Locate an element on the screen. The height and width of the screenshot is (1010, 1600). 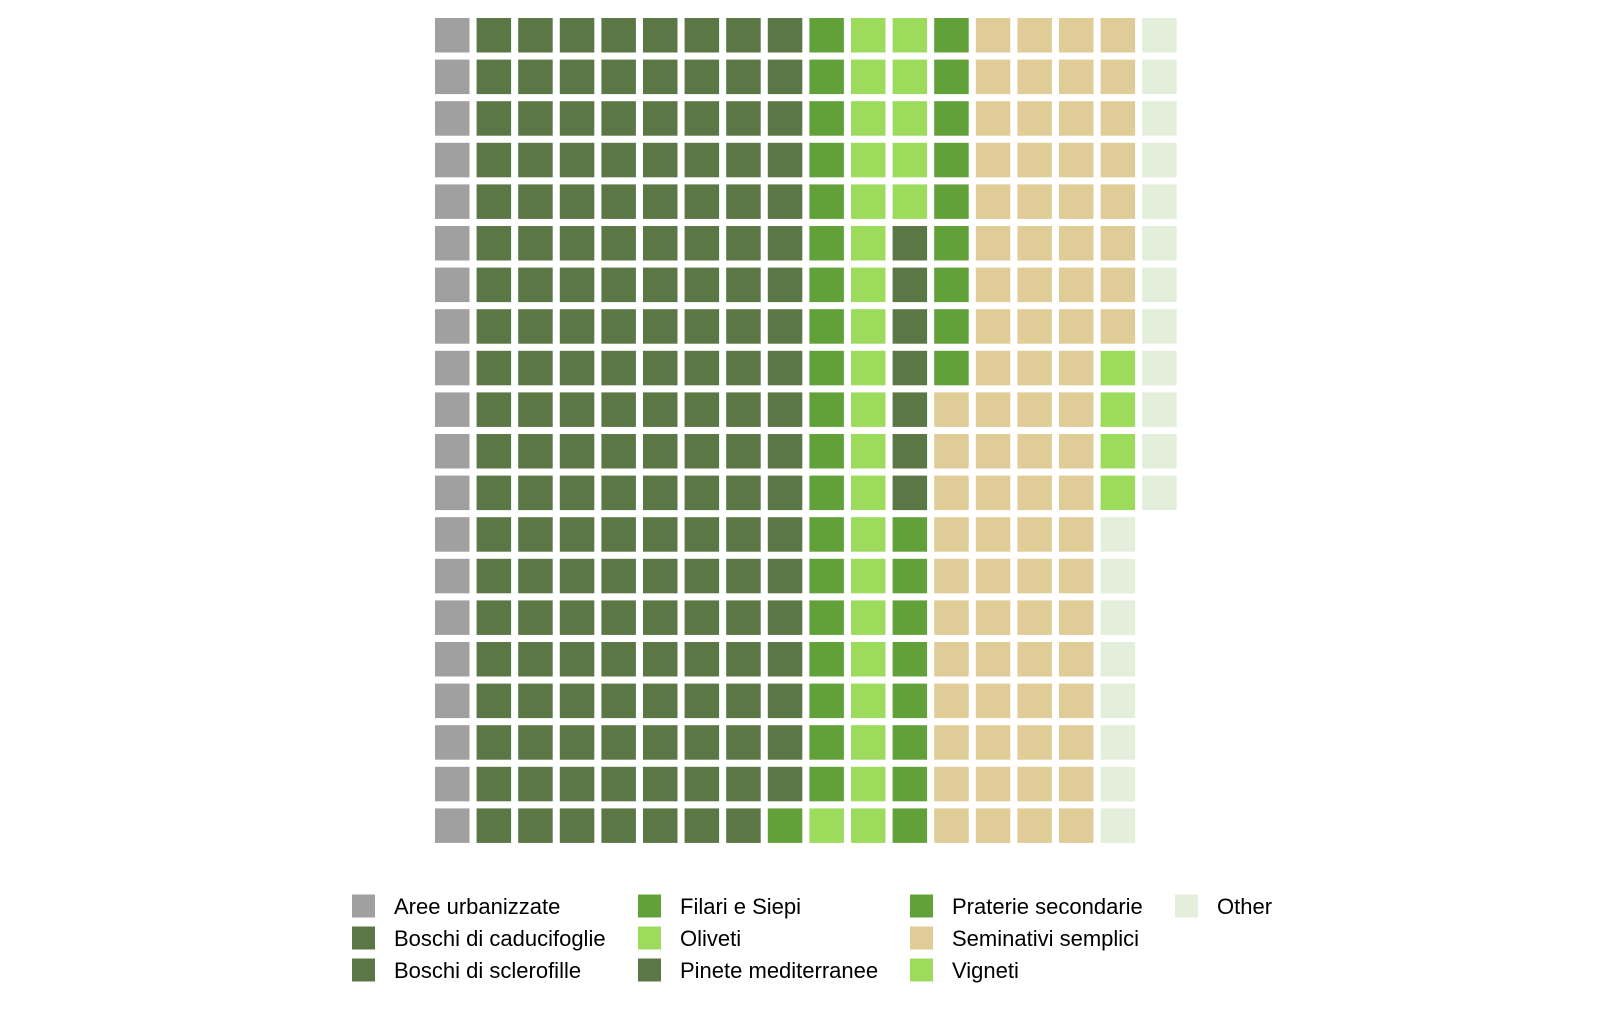
legend-item: Other is located at coordinates (1223, 906).